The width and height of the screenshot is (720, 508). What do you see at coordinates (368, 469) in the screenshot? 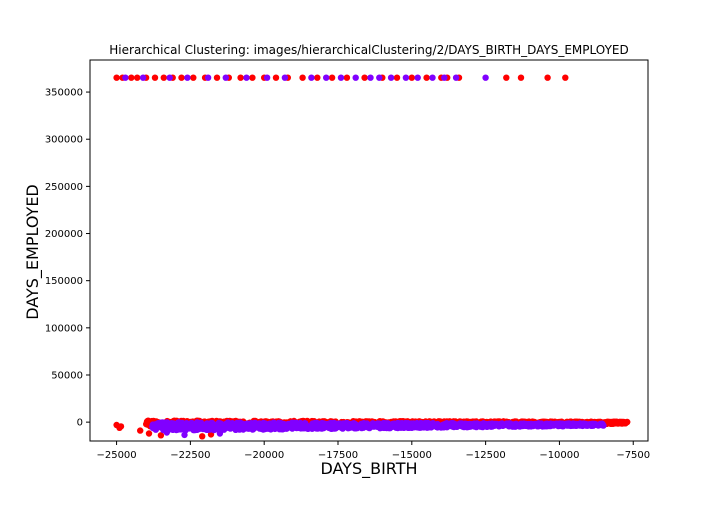
I see `x-axis-label: DAYS_BIRTH` at bounding box center [368, 469].